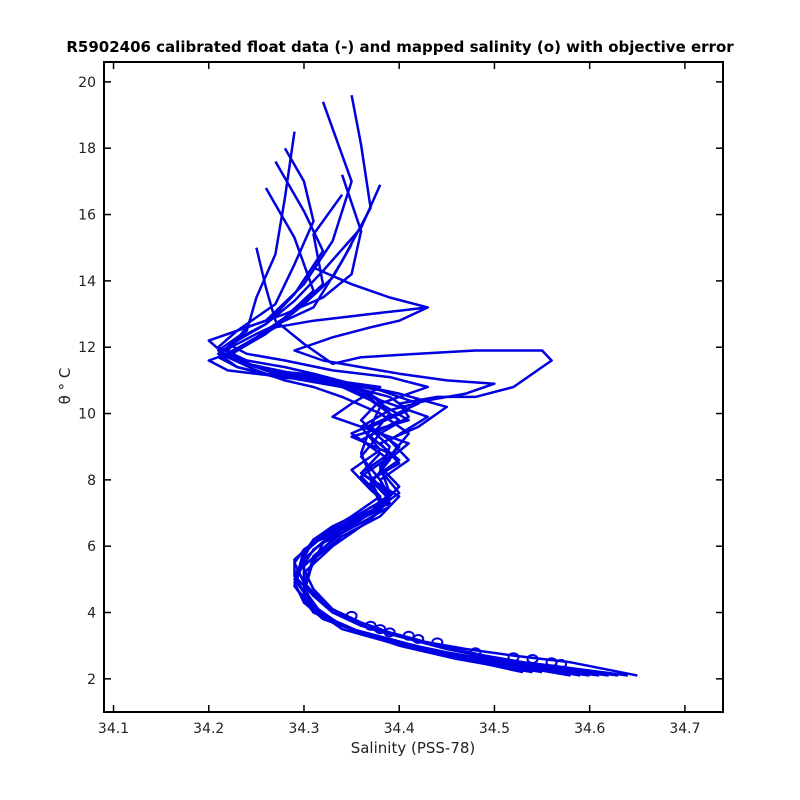  I want to click on y-axis-label: θ ° C, so click(65, 386).